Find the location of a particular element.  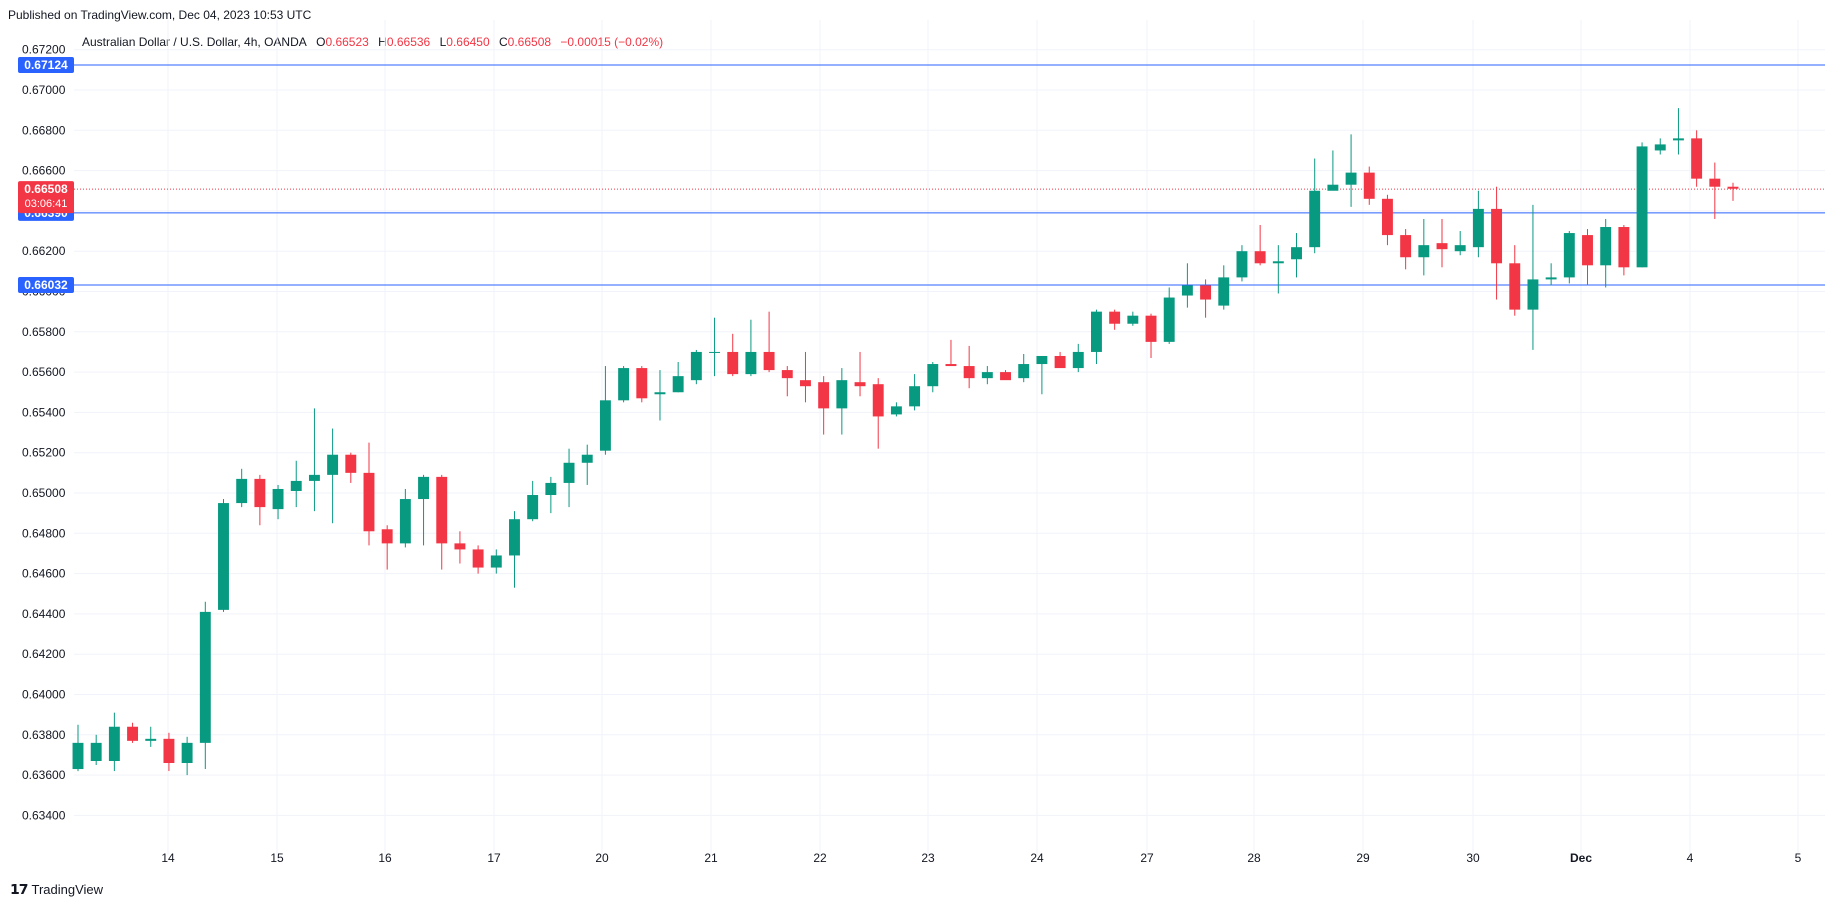

countdown-label: 03:06:41 is located at coordinates (46, 204).